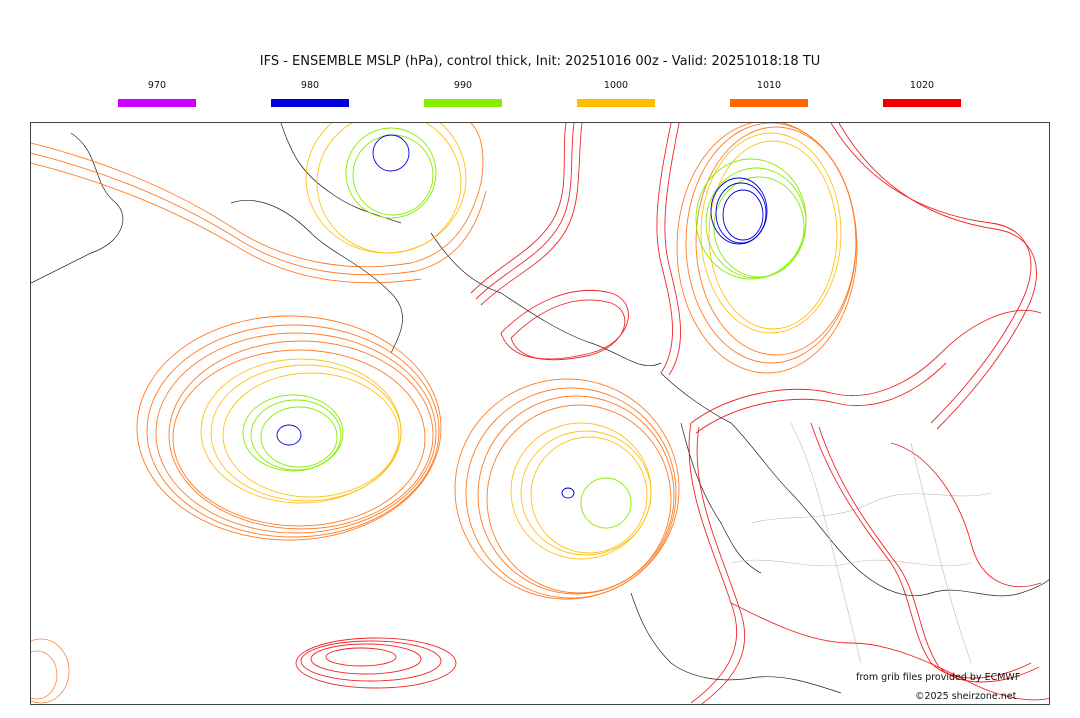 Image resolution: width=1080 pixels, height=718 pixels. Describe the element at coordinates (157, 93) in the screenshot. I see `legend-item-970: 970` at that location.